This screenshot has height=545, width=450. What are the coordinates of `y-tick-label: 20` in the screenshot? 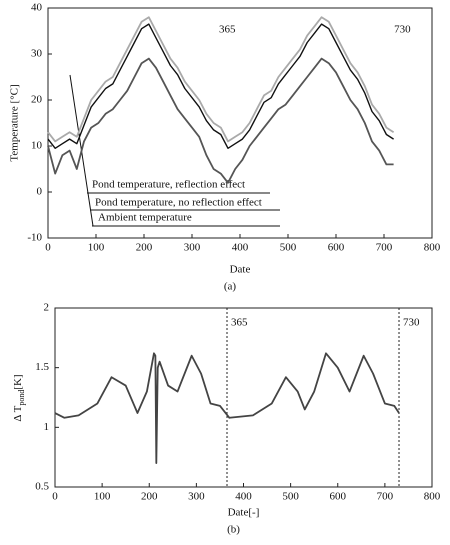 It's located at (37, 100).